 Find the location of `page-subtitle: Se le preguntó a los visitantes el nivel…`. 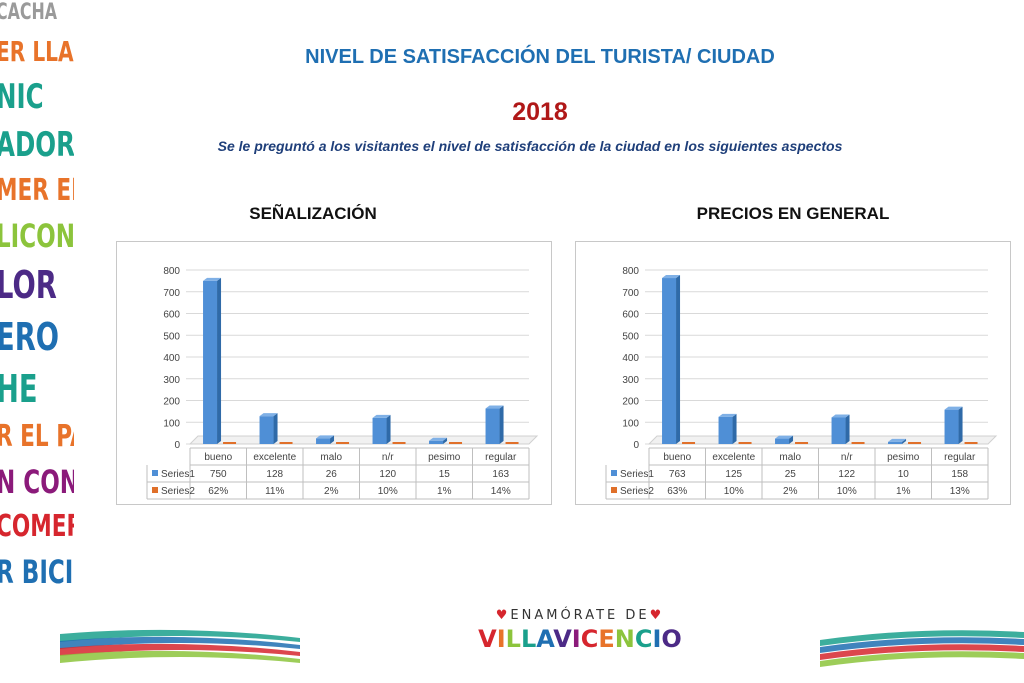

page-subtitle: Se le preguntó a los visitantes el nivel… is located at coordinates (530, 146).